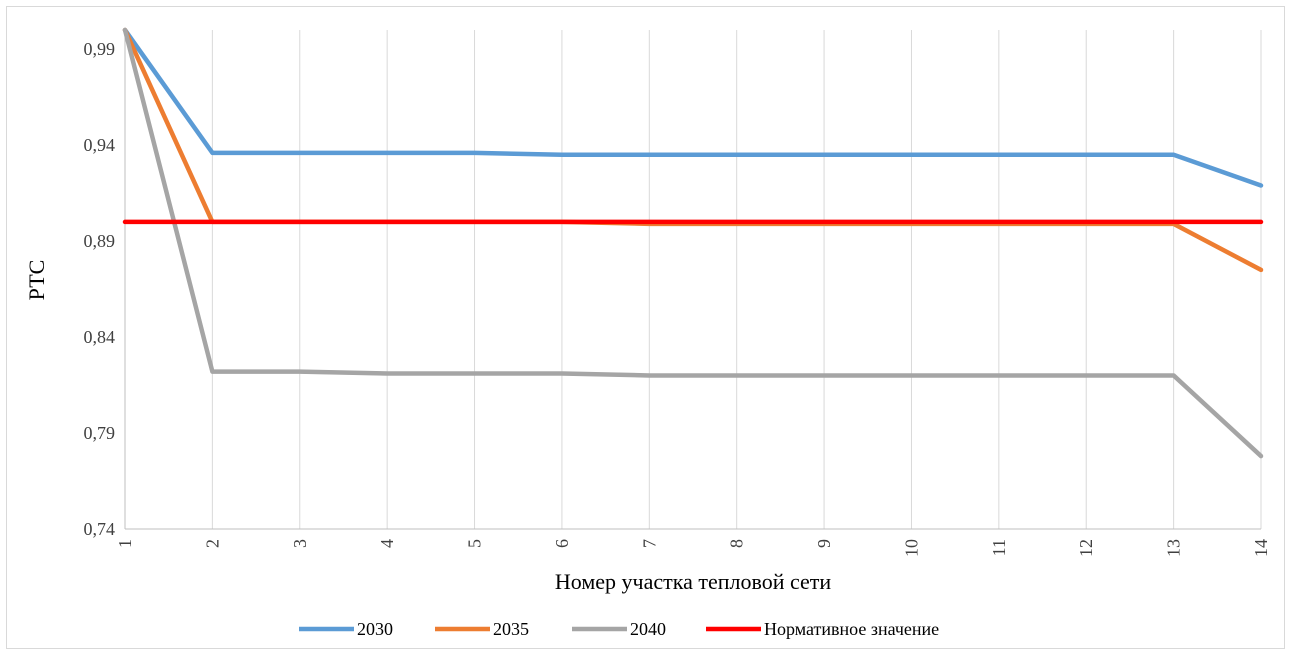  Describe the element at coordinates (100, 49) in the screenshot. I see `y-tick-label: 0,99` at that location.